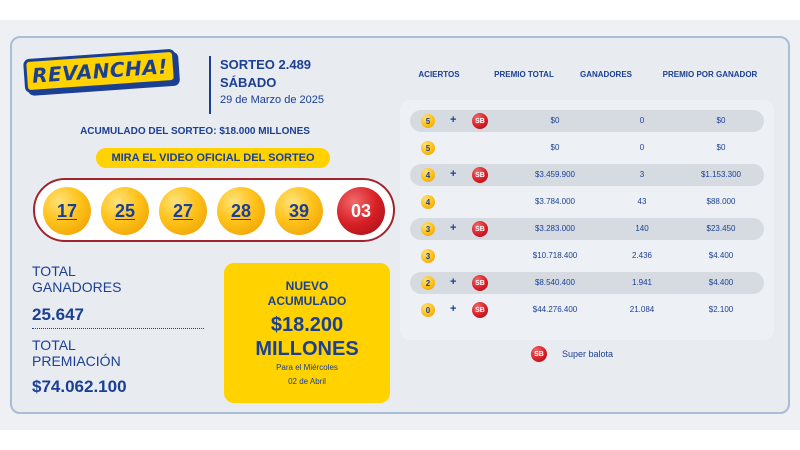  I want to click on winning-numbers: 17 25 27 28 39 03, so click(214, 210).